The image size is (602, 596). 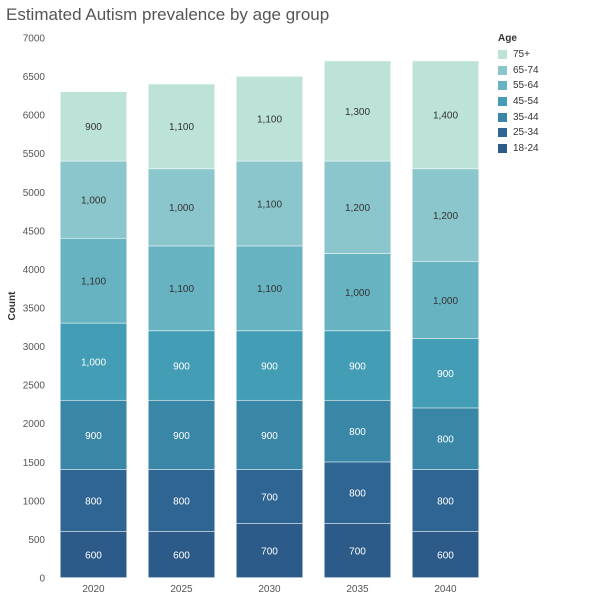 I want to click on data-label-2040-45-54: 900, so click(x=445, y=374).